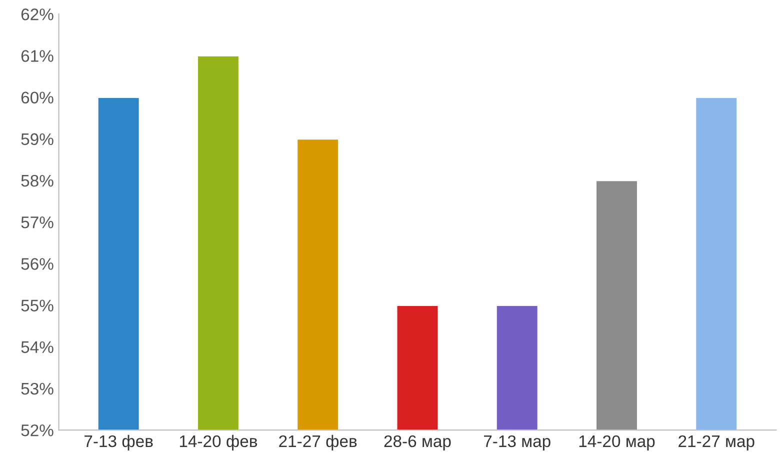  I want to click on y-tick-label: 59%, so click(37, 139).